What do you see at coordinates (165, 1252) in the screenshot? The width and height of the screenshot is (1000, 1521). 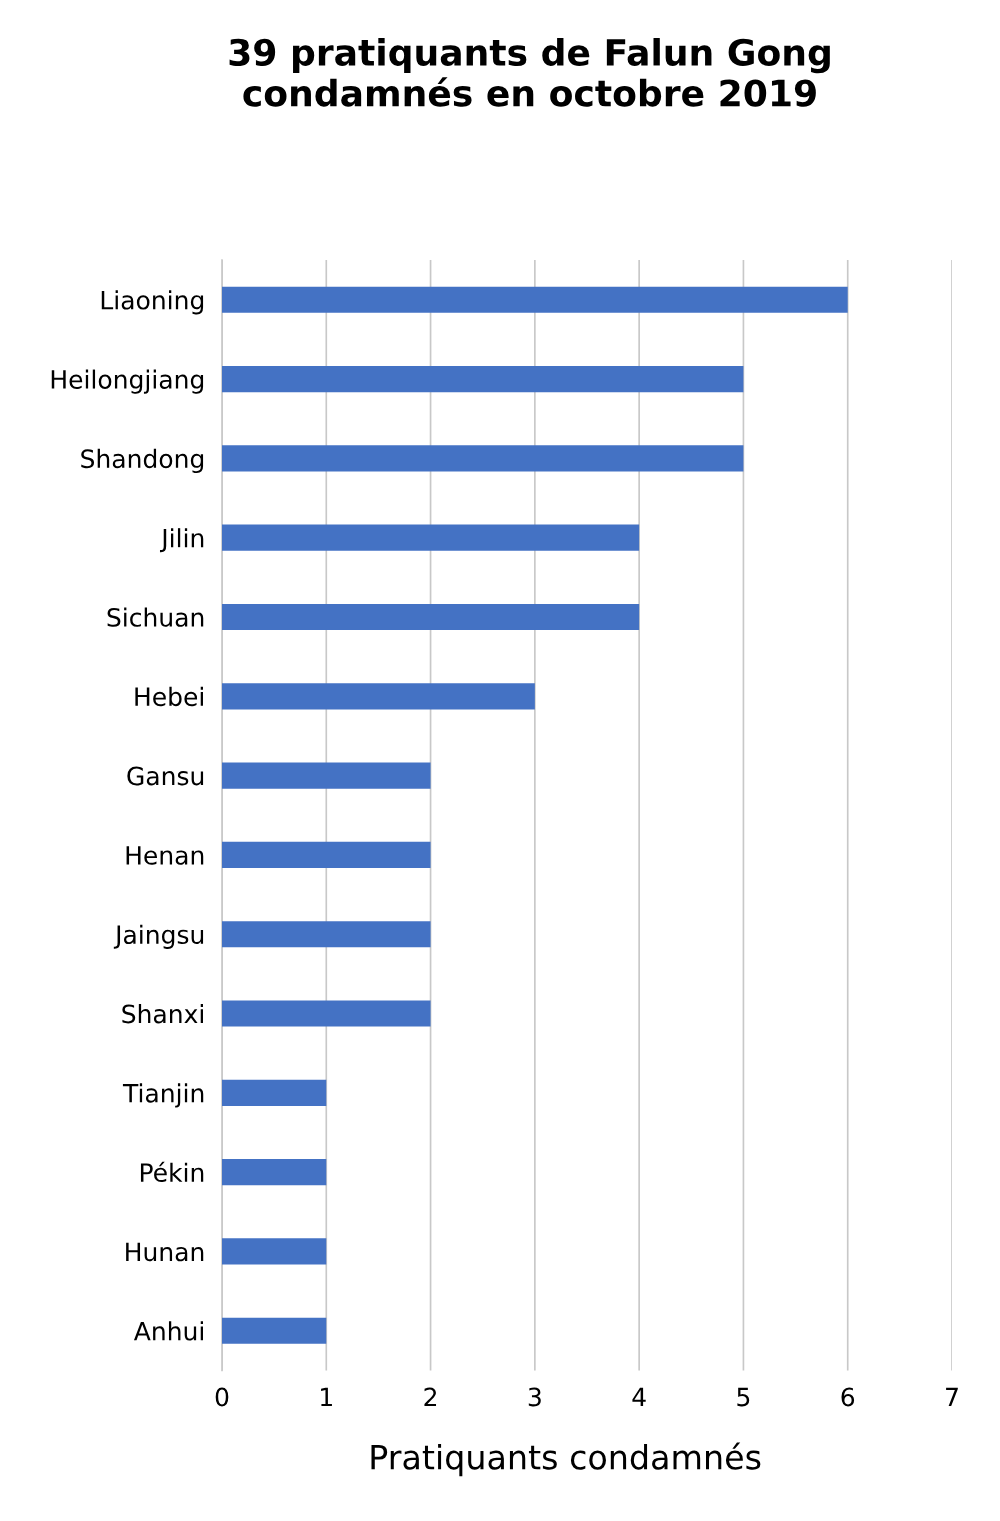 I see `y-tick-label: Hunan` at bounding box center [165, 1252].